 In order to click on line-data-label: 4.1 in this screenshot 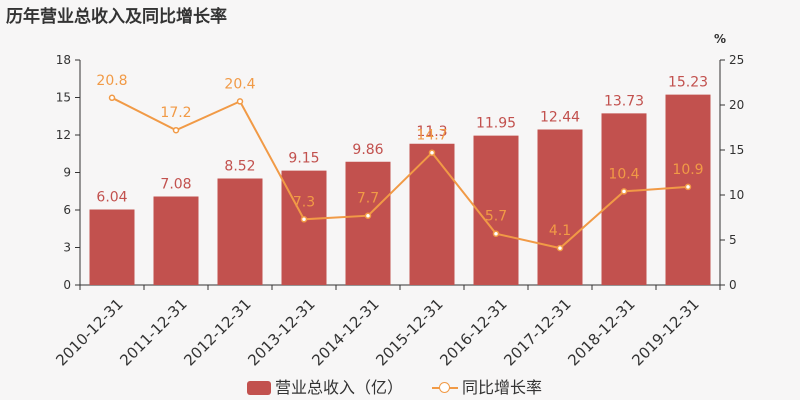, I will do `click(560, 231)`.